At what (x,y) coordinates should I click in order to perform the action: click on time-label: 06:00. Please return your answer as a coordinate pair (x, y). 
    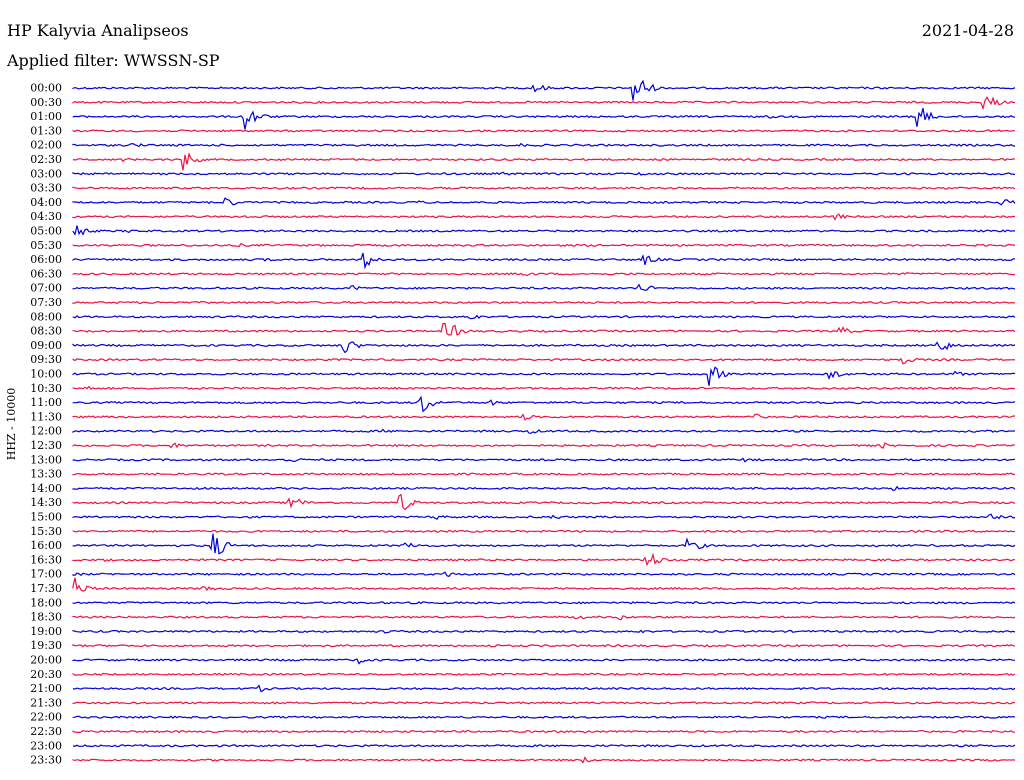
    Looking at the image, I should click on (46, 259).